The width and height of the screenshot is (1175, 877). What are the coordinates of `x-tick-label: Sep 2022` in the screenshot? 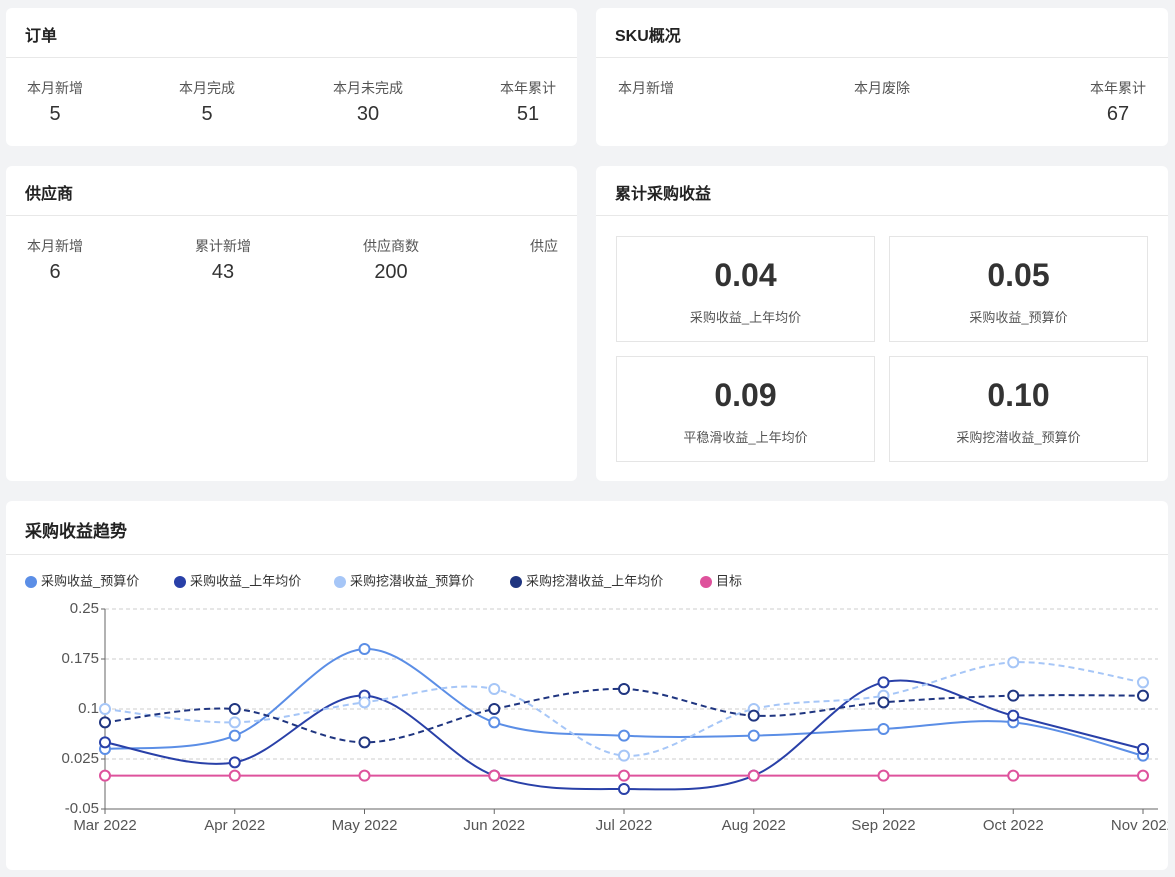 It's located at (883, 825).